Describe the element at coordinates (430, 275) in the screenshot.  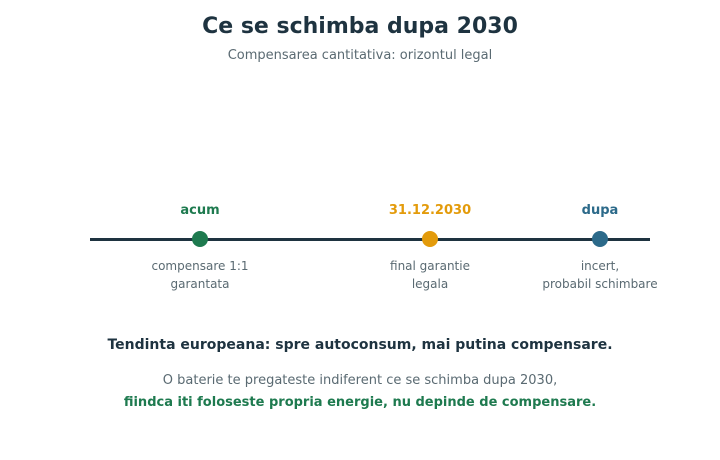
I see `milestone-deadline-description: final garantie legala` at that location.